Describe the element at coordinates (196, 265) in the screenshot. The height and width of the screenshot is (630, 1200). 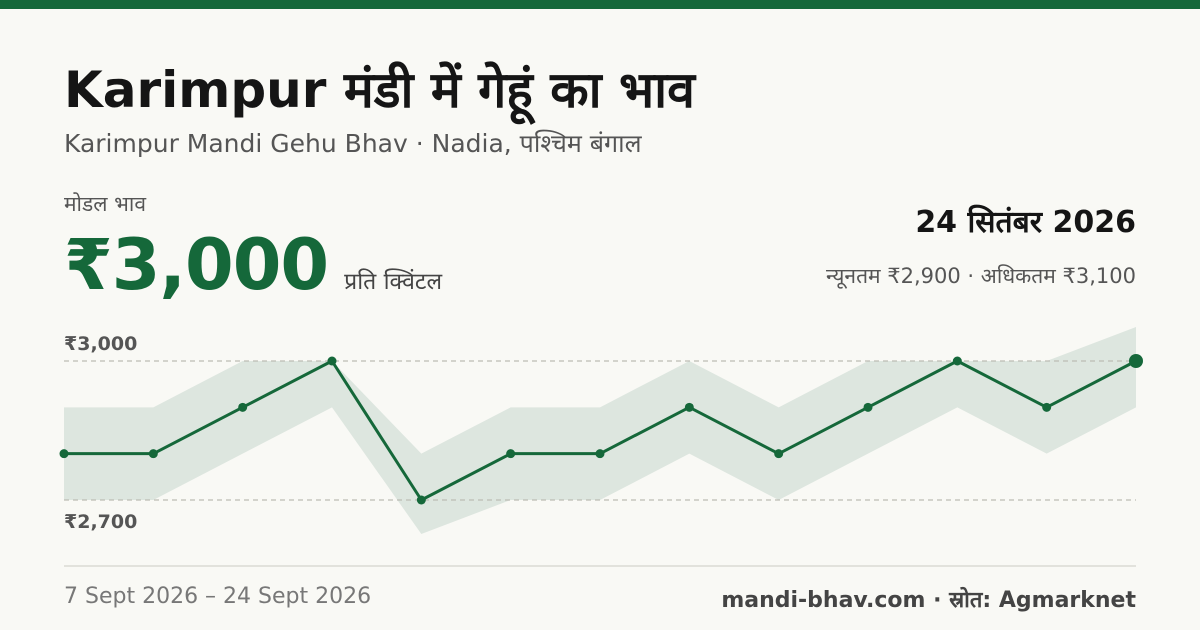
I see `modal-price-value: ₹3,000` at that location.